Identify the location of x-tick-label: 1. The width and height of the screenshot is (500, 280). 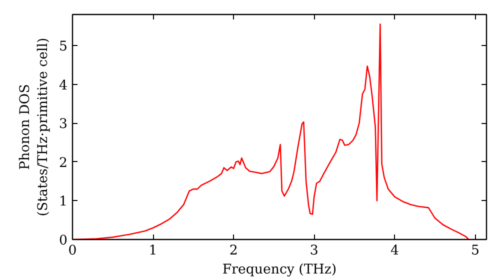
(153, 251).